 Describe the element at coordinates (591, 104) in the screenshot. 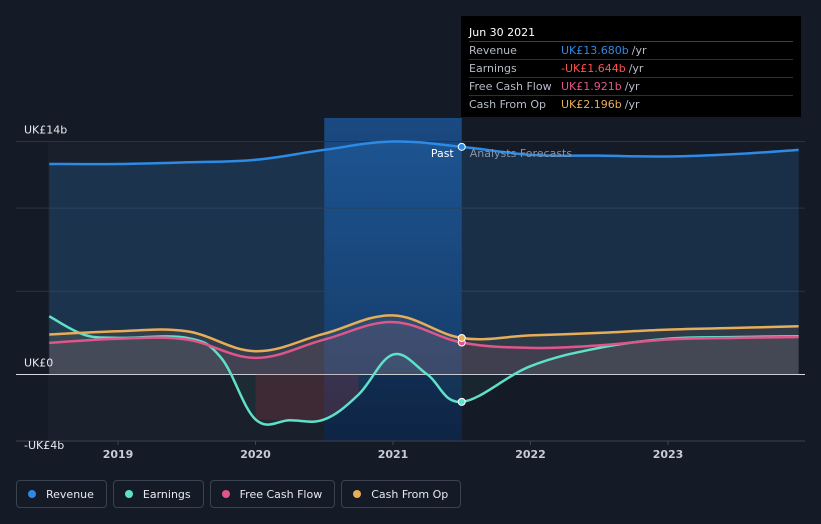

I see `tooltip-value: UK£2.196b` at that location.